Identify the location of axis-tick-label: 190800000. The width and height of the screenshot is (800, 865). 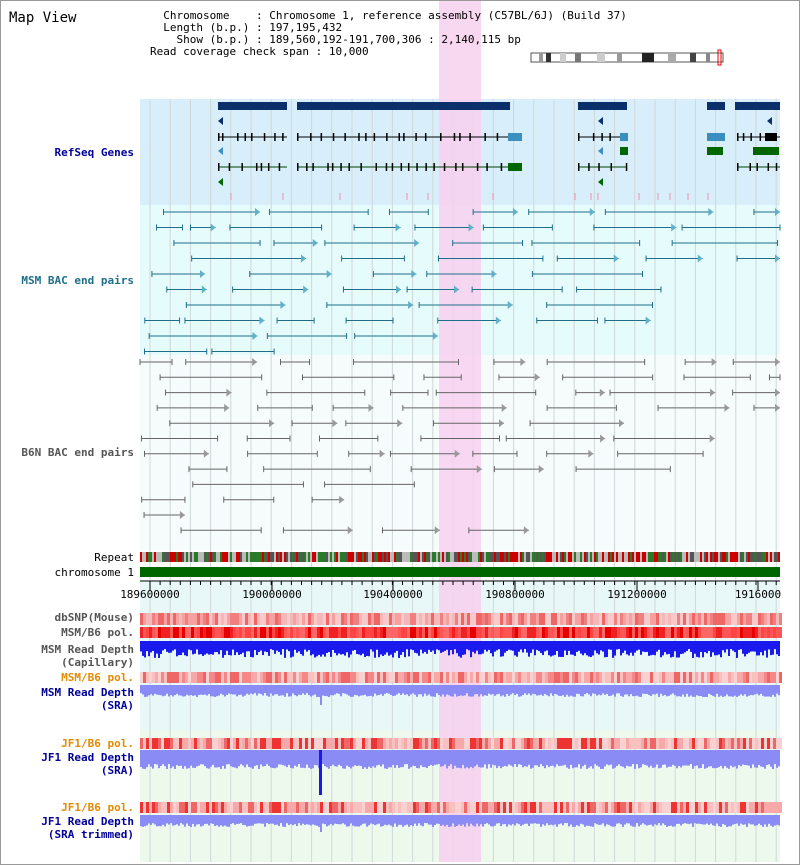
(515, 594).